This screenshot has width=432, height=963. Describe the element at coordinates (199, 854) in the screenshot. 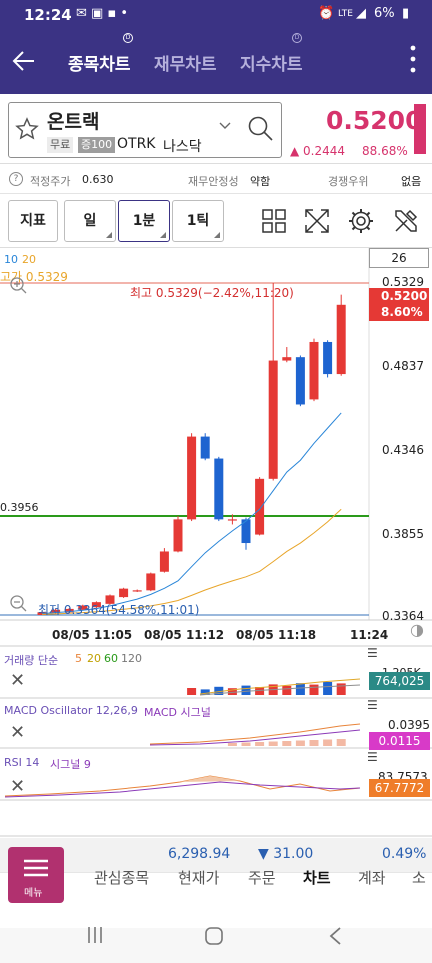

I see `index-value: 6,298.94` at that location.